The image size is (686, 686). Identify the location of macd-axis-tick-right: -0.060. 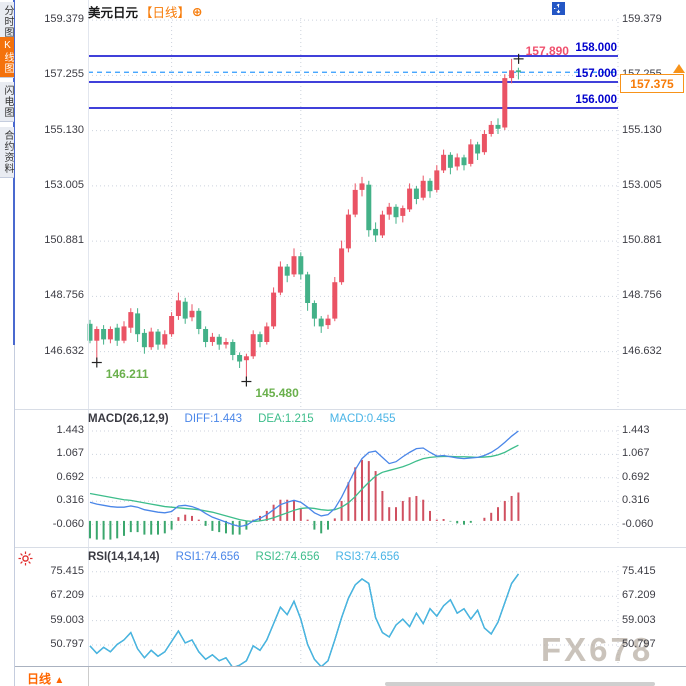
(638, 523).